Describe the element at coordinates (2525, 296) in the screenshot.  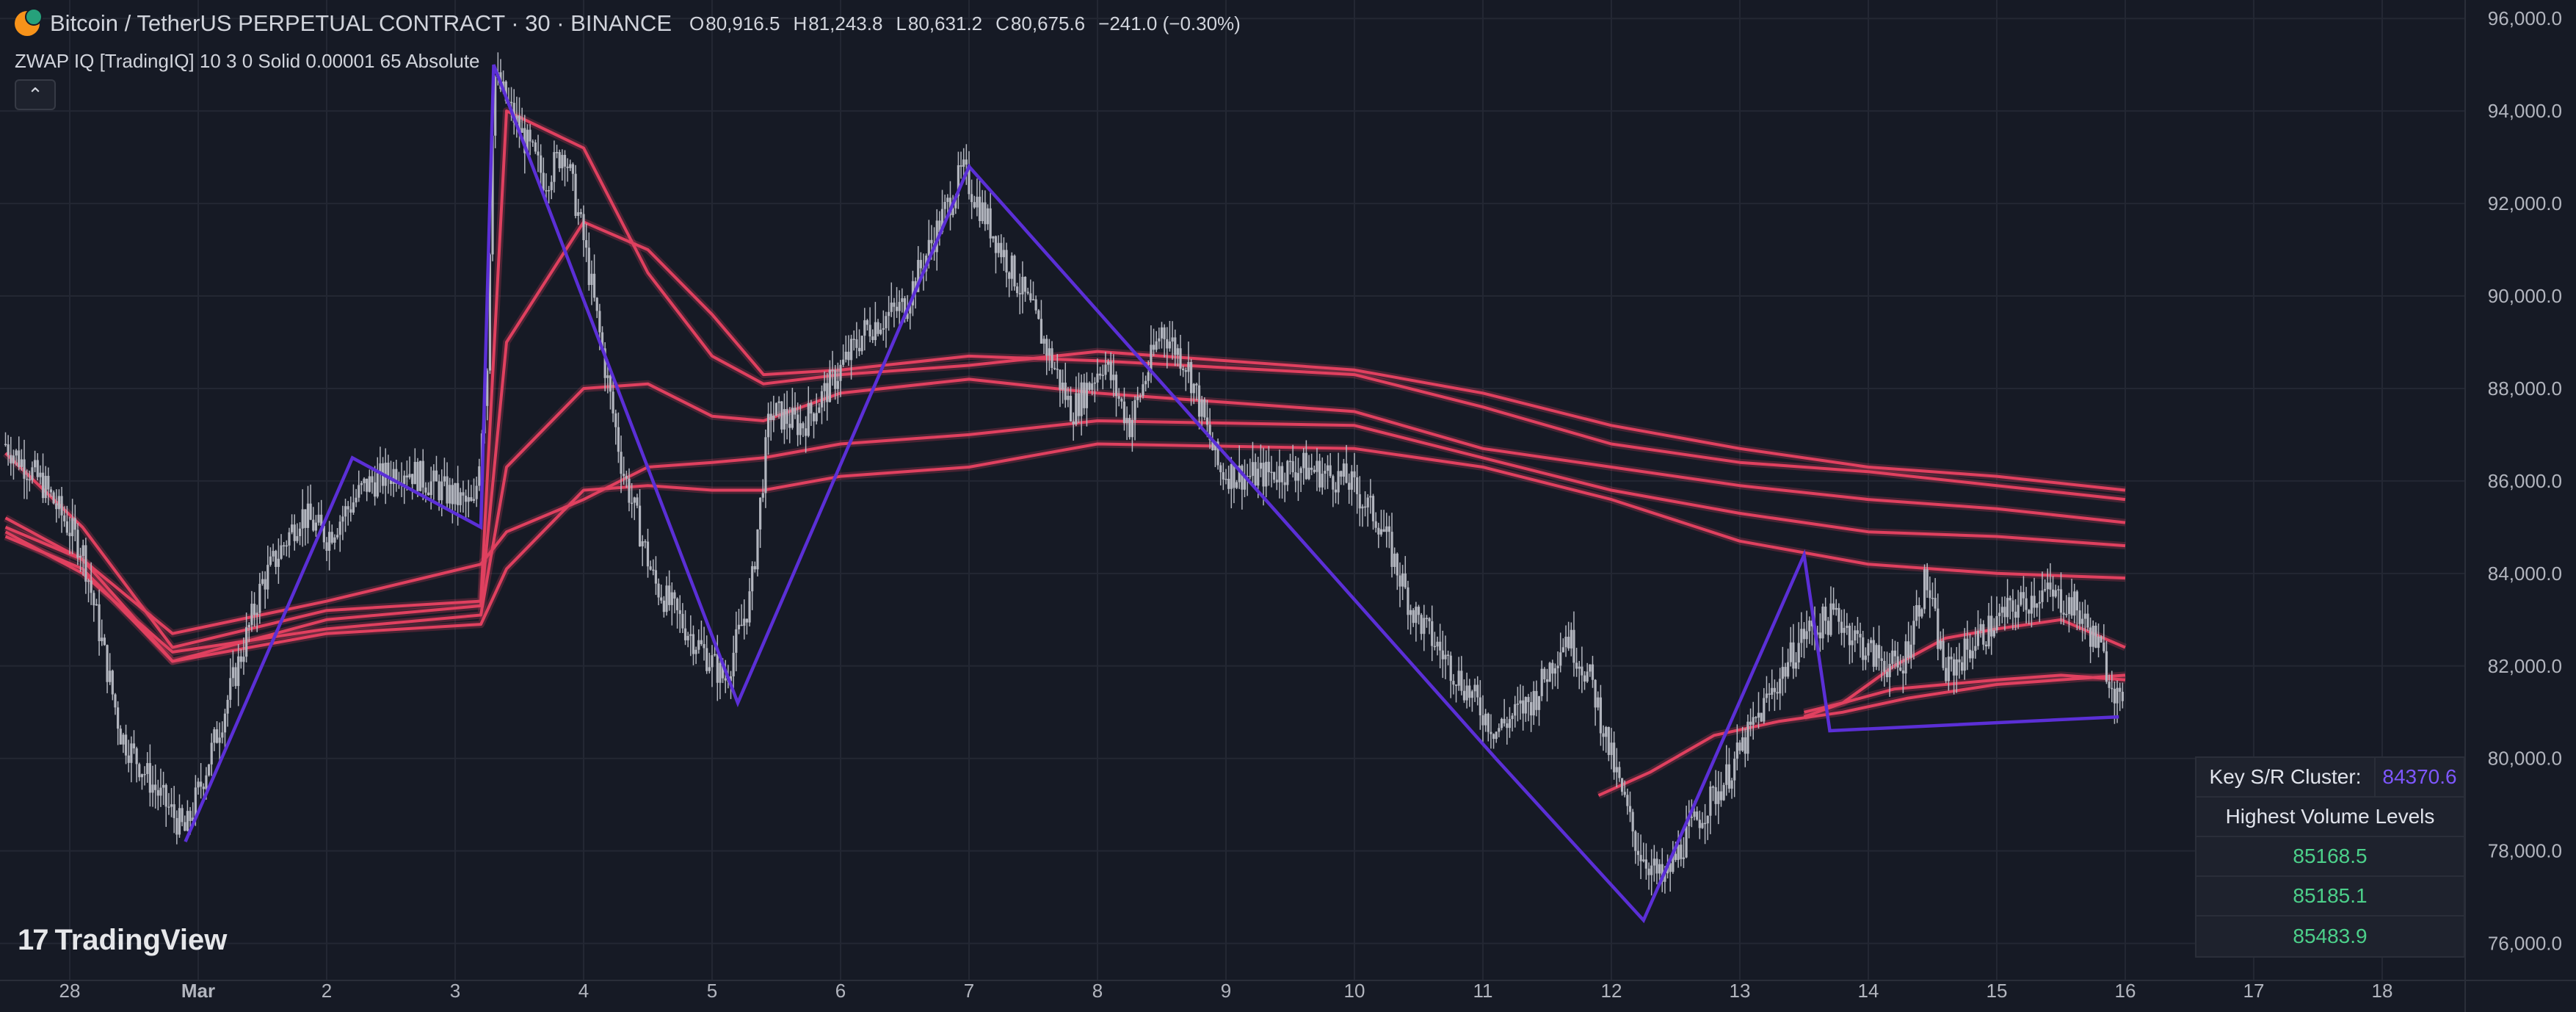
I see `price-tick-label: 90,000.0` at that location.